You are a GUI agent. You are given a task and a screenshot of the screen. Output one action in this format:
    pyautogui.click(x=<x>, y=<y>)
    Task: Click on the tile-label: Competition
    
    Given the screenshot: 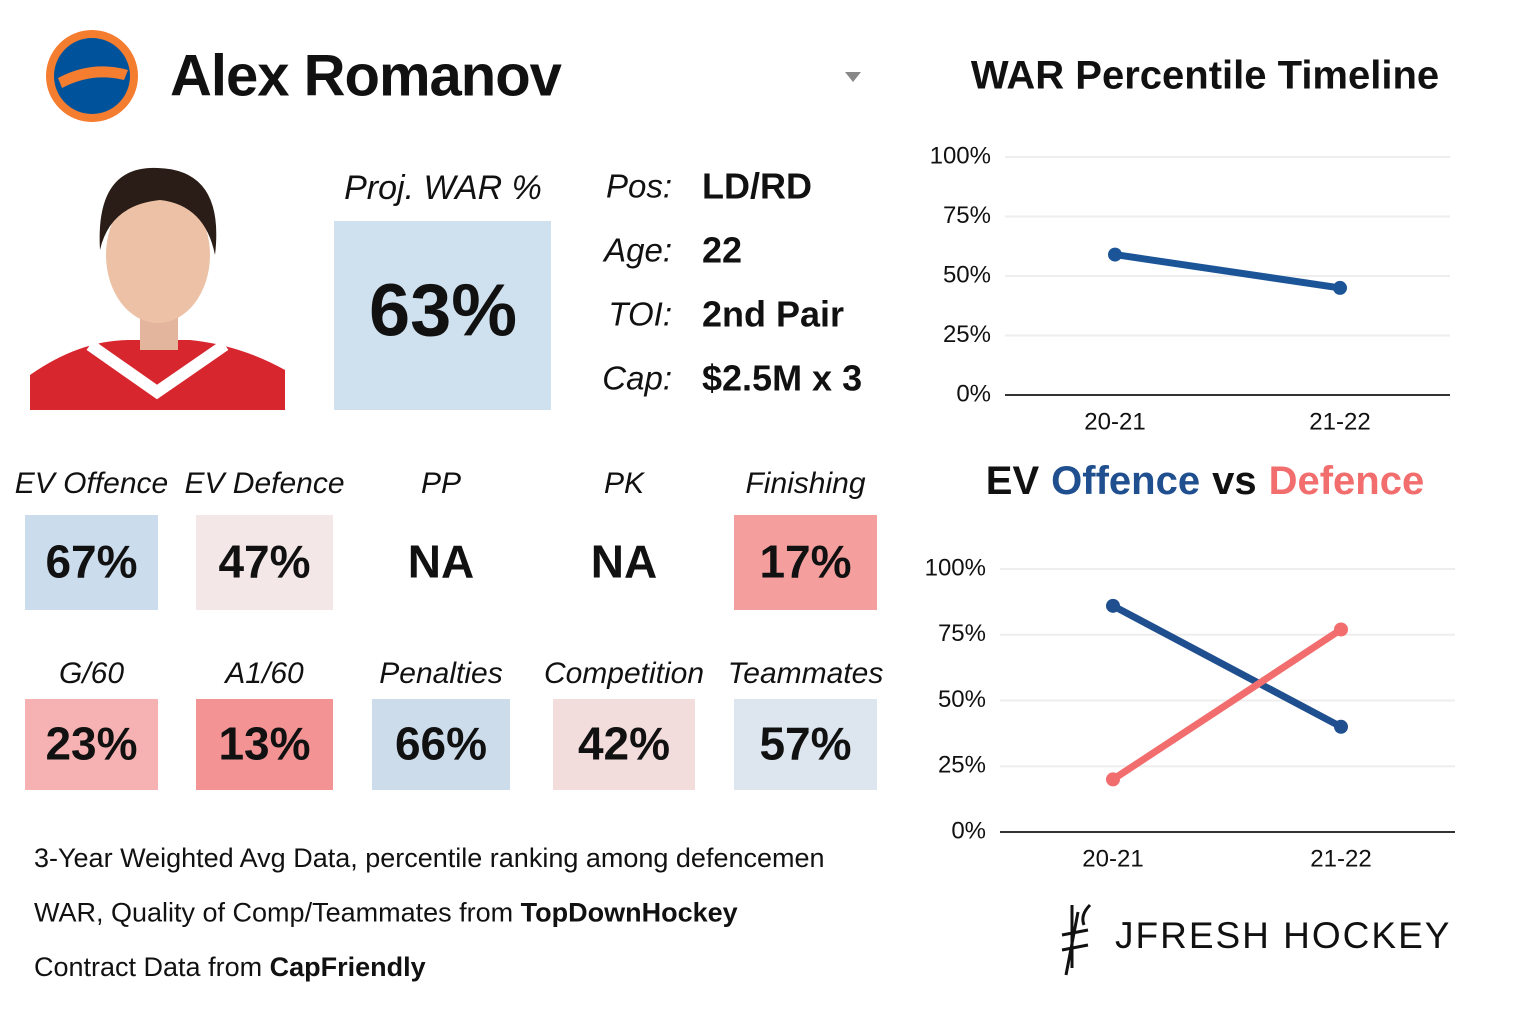 What is the action you would take?
    pyautogui.click(x=624, y=673)
    